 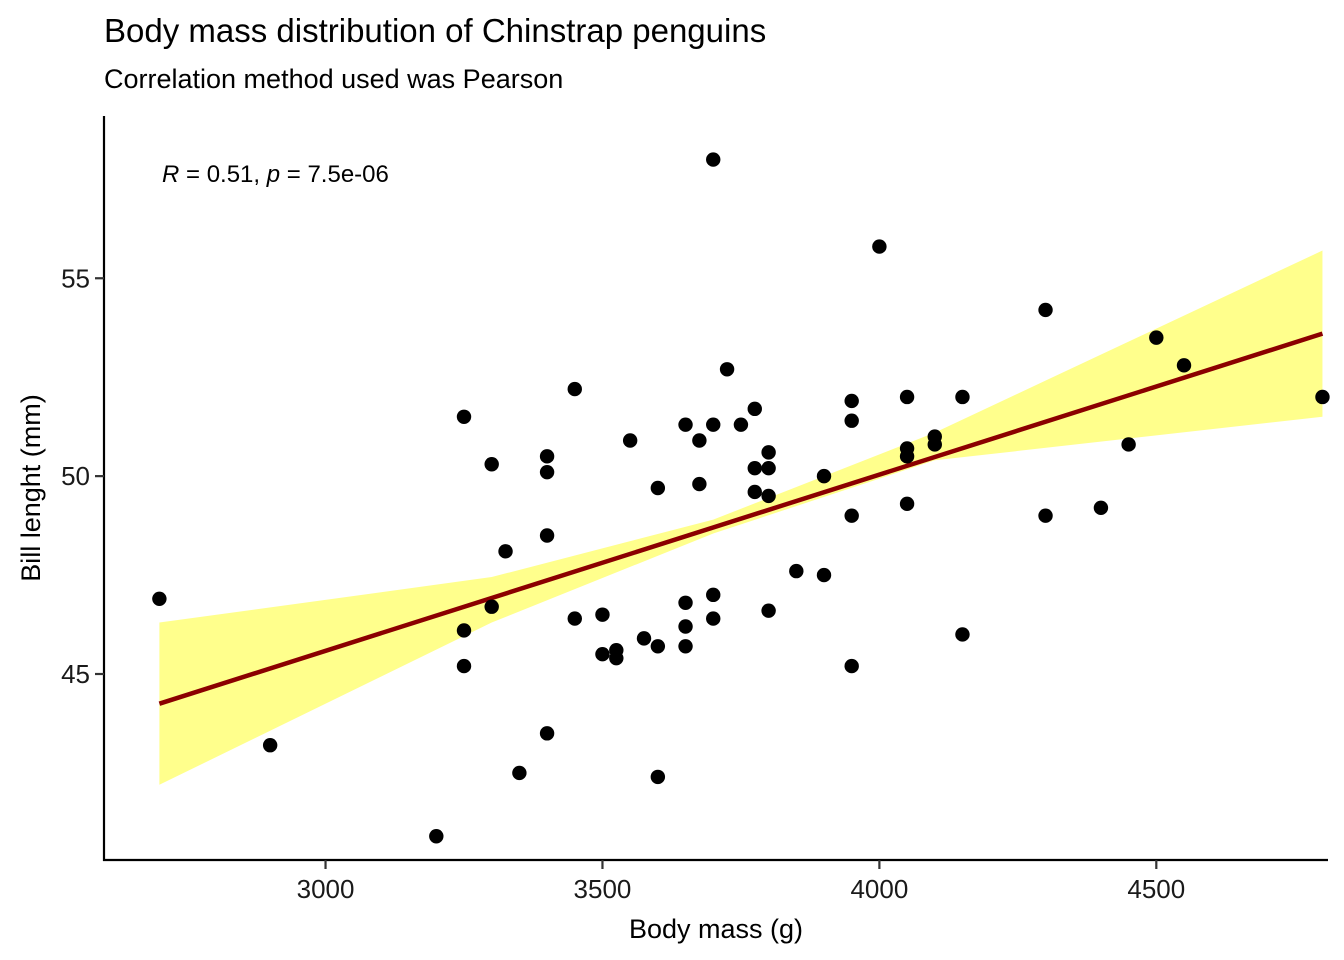 I want to click on correlation-annotation: R = 0.51, p = 7.5e-06, so click(x=275, y=174).